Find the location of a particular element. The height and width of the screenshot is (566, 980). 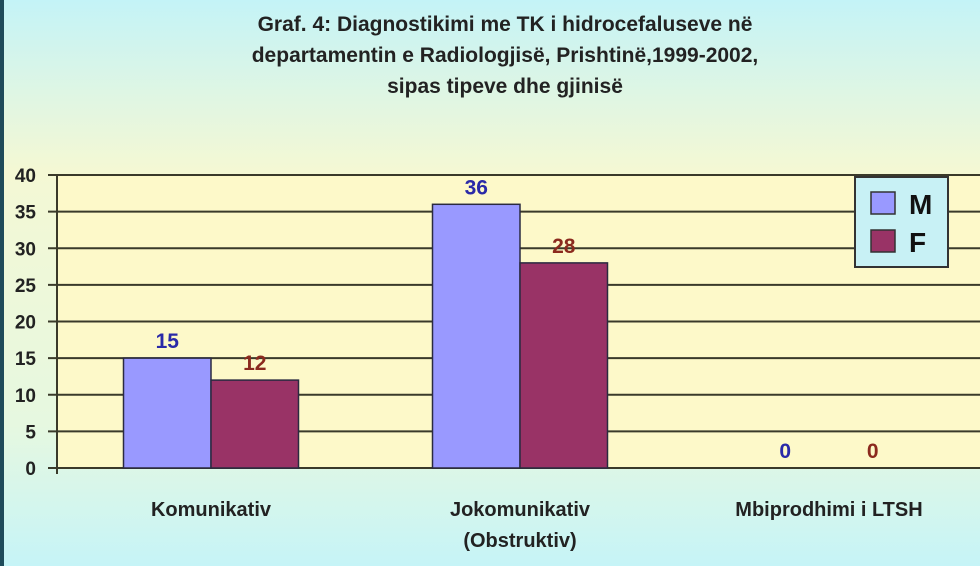

y-tick-label: 35 is located at coordinates (26, 213).